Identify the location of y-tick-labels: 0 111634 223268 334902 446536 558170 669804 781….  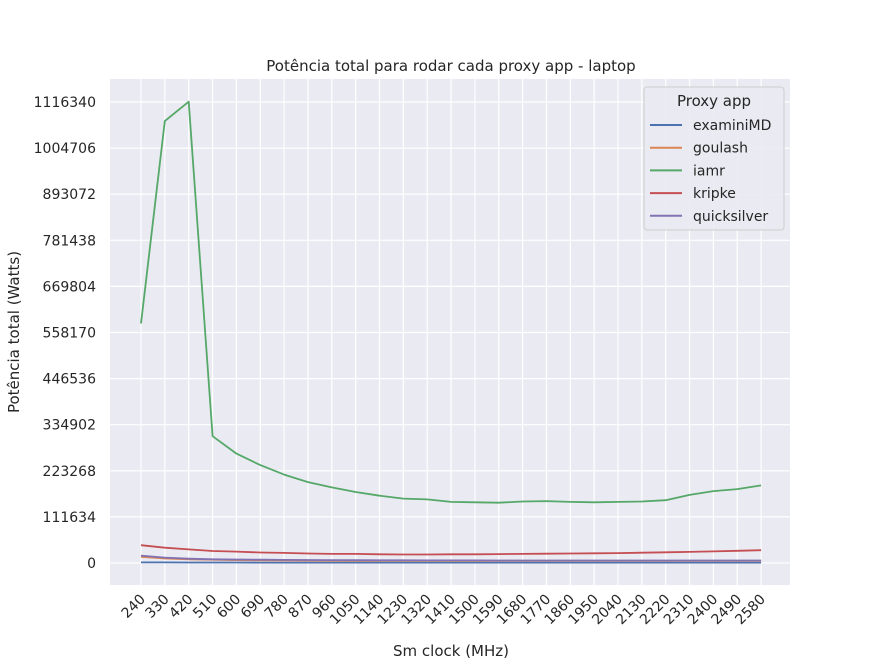
(65, 333).